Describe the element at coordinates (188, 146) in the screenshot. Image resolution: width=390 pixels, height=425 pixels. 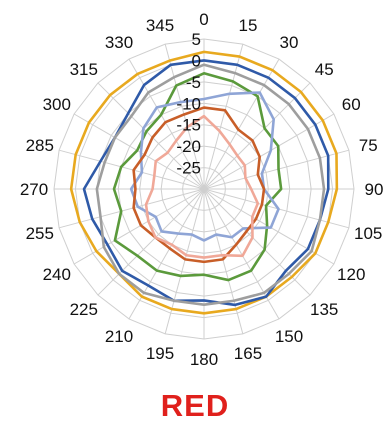
I see `radial-tick-label: -20` at that location.